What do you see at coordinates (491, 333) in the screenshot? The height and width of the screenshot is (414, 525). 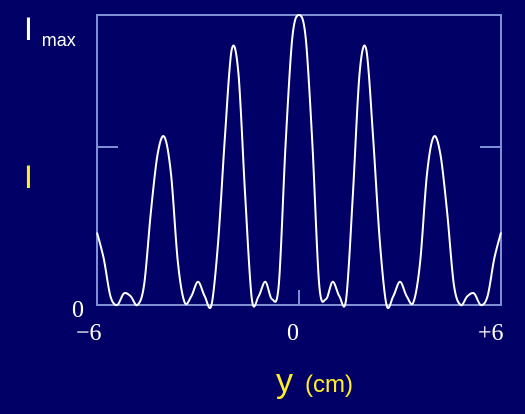 I see `x-tick-label-plus-6: +6` at bounding box center [491, 333].